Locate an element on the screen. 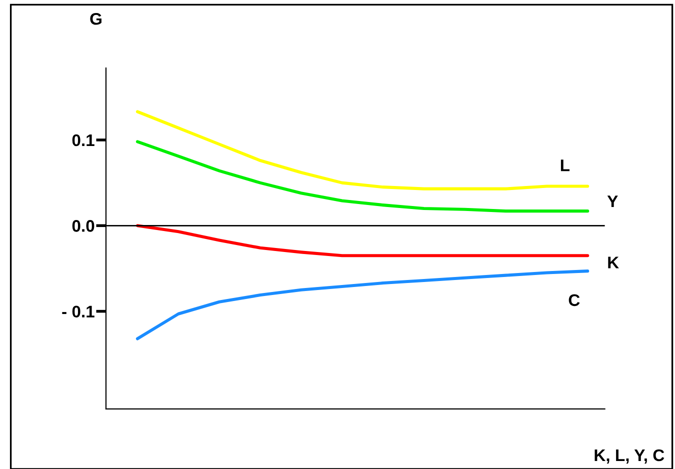  x-axis-title: K, L, Y, C is located at coordinates (629, 456).